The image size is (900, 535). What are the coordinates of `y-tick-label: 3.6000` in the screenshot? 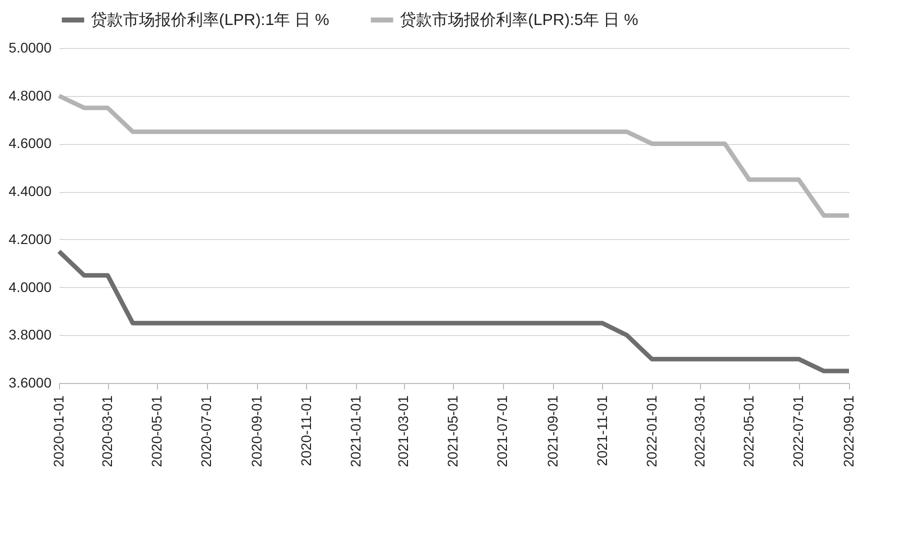 It's located at (30, 382).